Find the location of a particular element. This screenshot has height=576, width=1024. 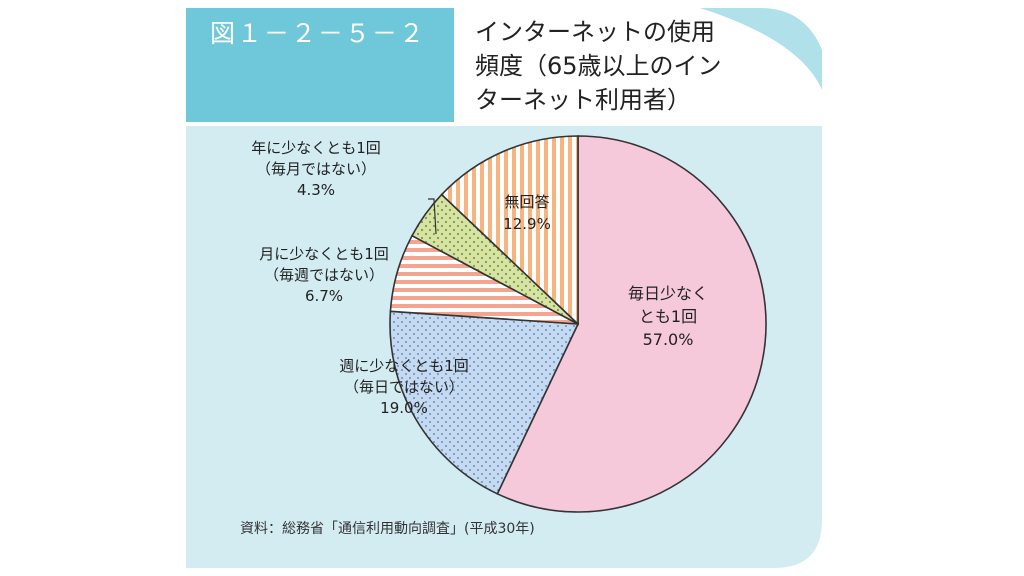

title-line-2: 頻度（65歳以上のイン is located at coordinates (598, 66).